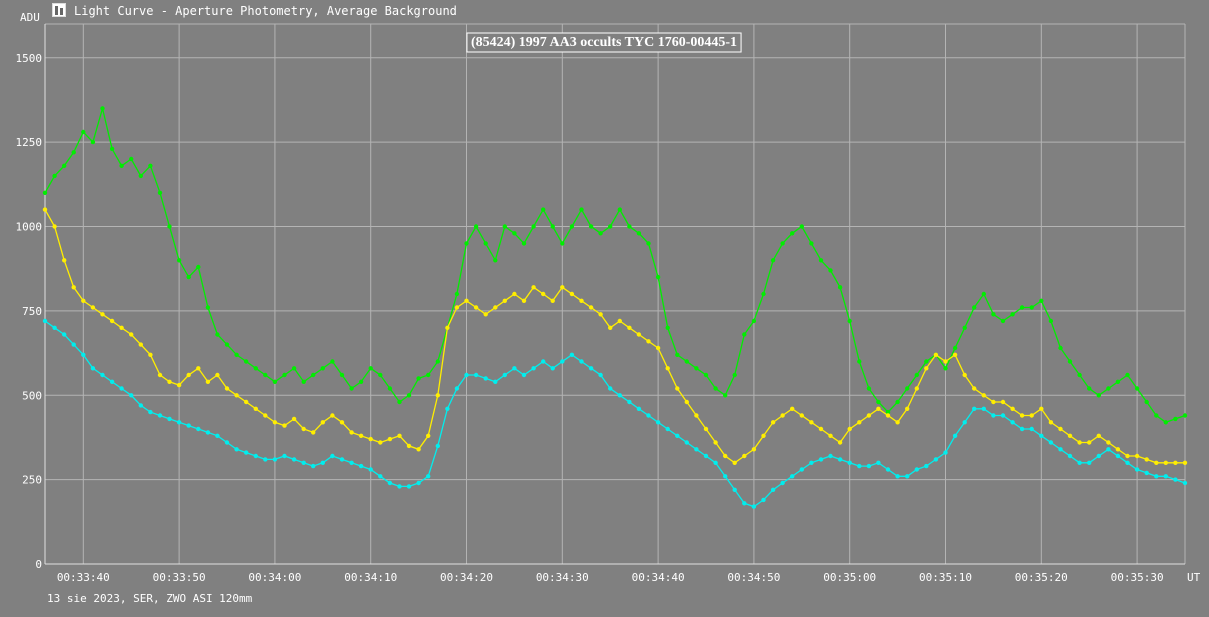  Describe the element at coordinates (38, 564) in the screenshot. I see `y-tick-label: 0` at that location.